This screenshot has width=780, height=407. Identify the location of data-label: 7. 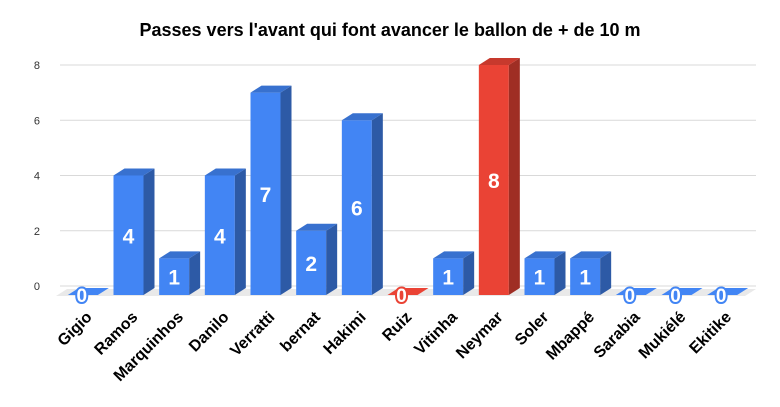
(266, 195).